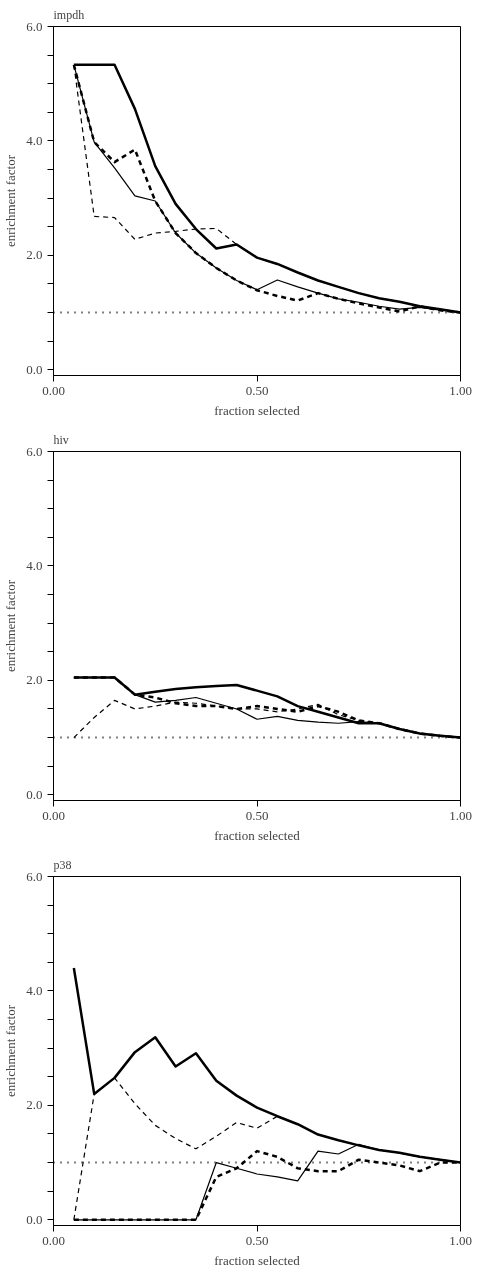  Describe the element at coordinates (61, 439) in the screenshot. I see `chart-title: hiv` at that location.